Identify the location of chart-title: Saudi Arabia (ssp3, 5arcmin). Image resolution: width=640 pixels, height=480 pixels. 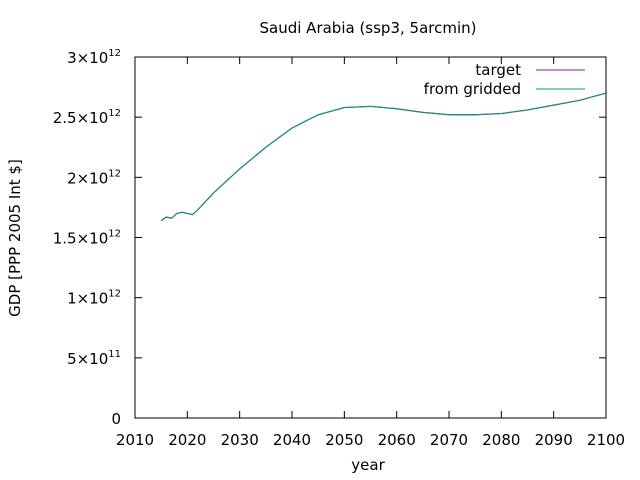
(368, 28).